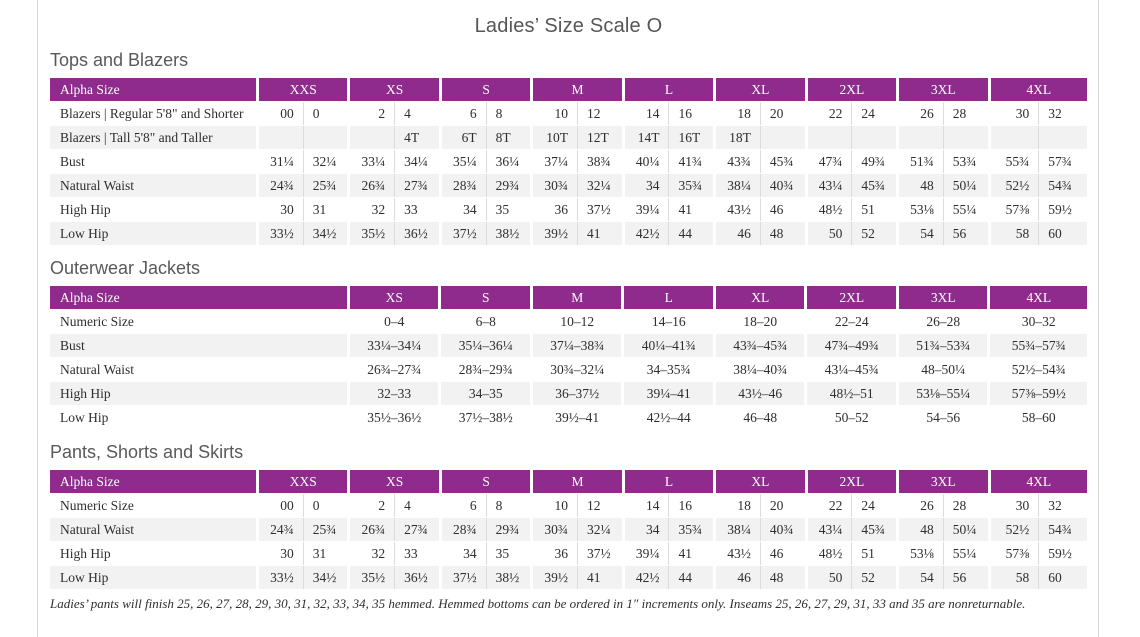 The image size is (1140, 637). I want to click on size-value: 31¼, so click(282, 161).